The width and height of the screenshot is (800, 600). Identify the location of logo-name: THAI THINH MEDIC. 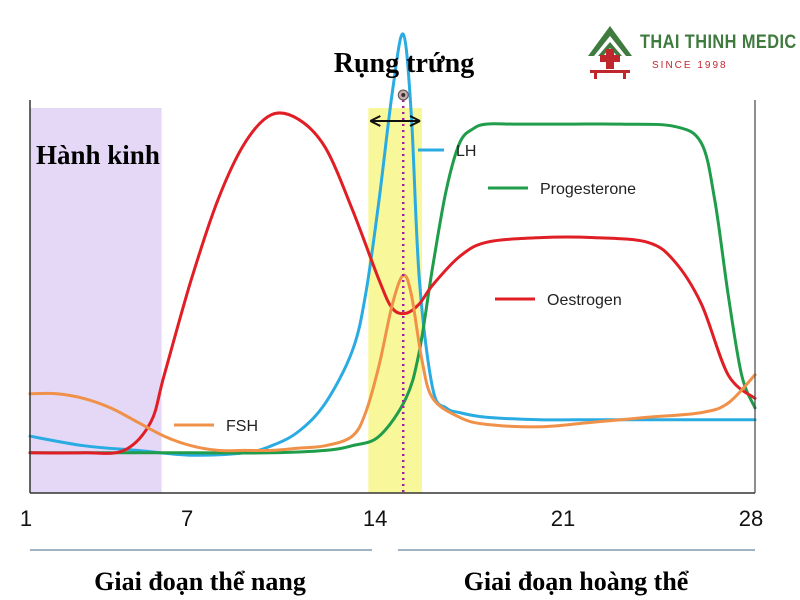
(718, 42).